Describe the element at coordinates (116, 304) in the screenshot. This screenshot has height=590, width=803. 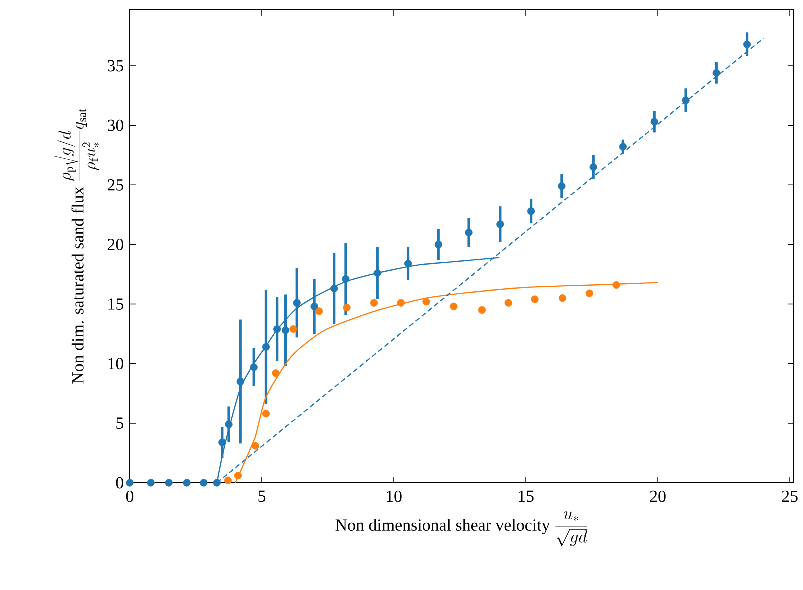
I see `y-tick-label: 15` at that location.